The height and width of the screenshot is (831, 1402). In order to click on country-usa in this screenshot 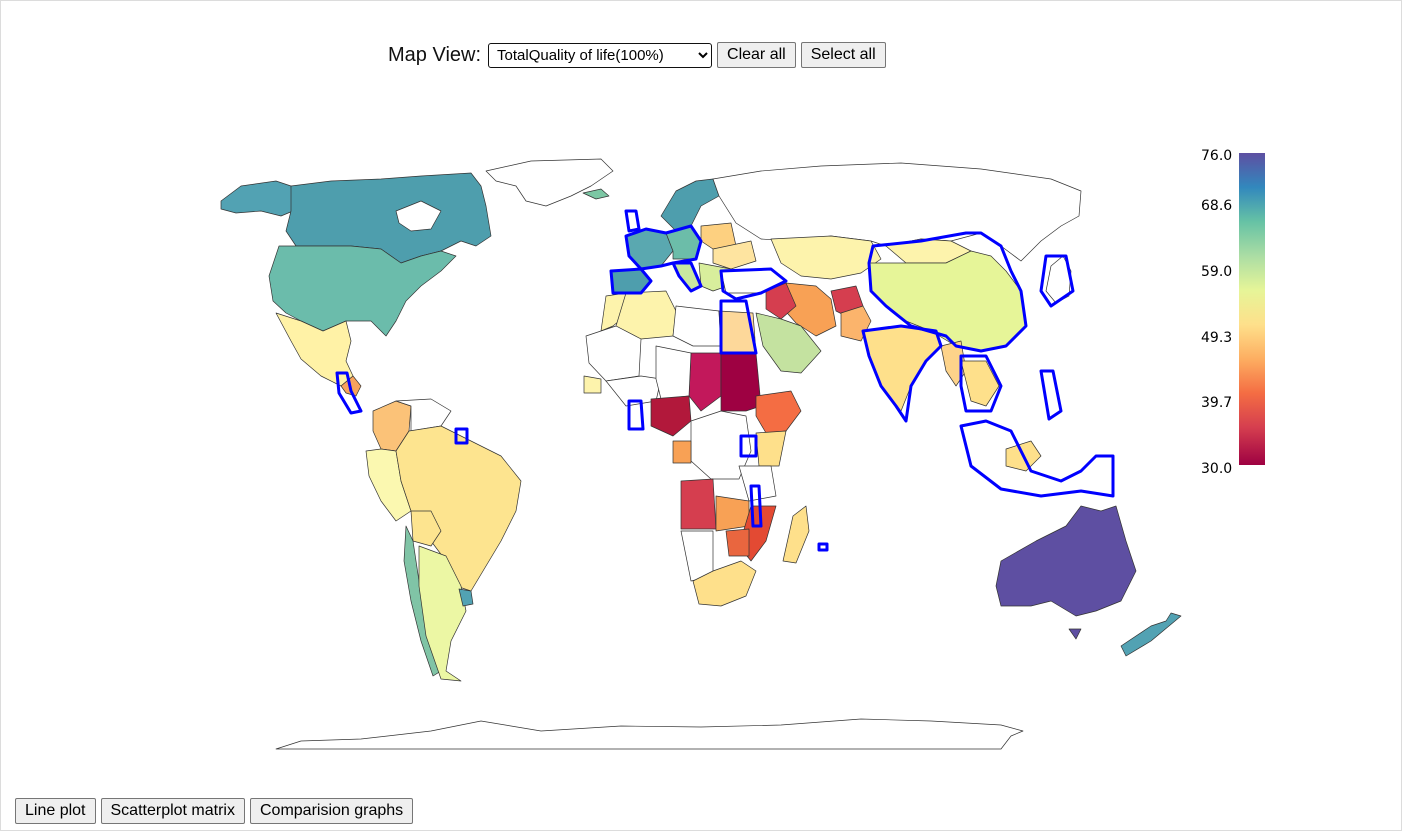, I will do `click(362, 291)`.